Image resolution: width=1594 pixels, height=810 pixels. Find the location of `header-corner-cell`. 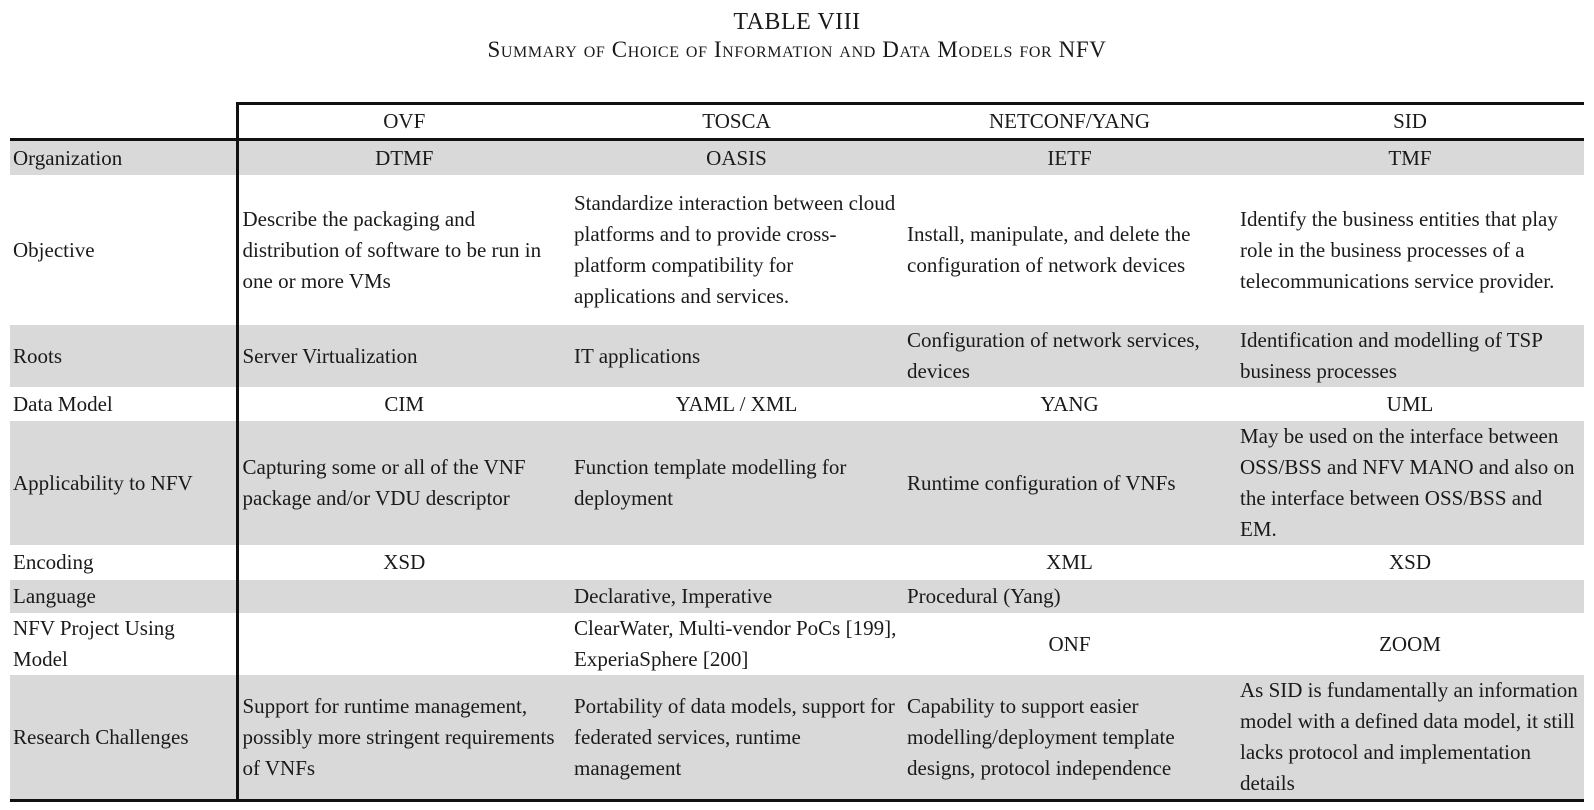

header-corner-cell is located at coordinates (124, 122).